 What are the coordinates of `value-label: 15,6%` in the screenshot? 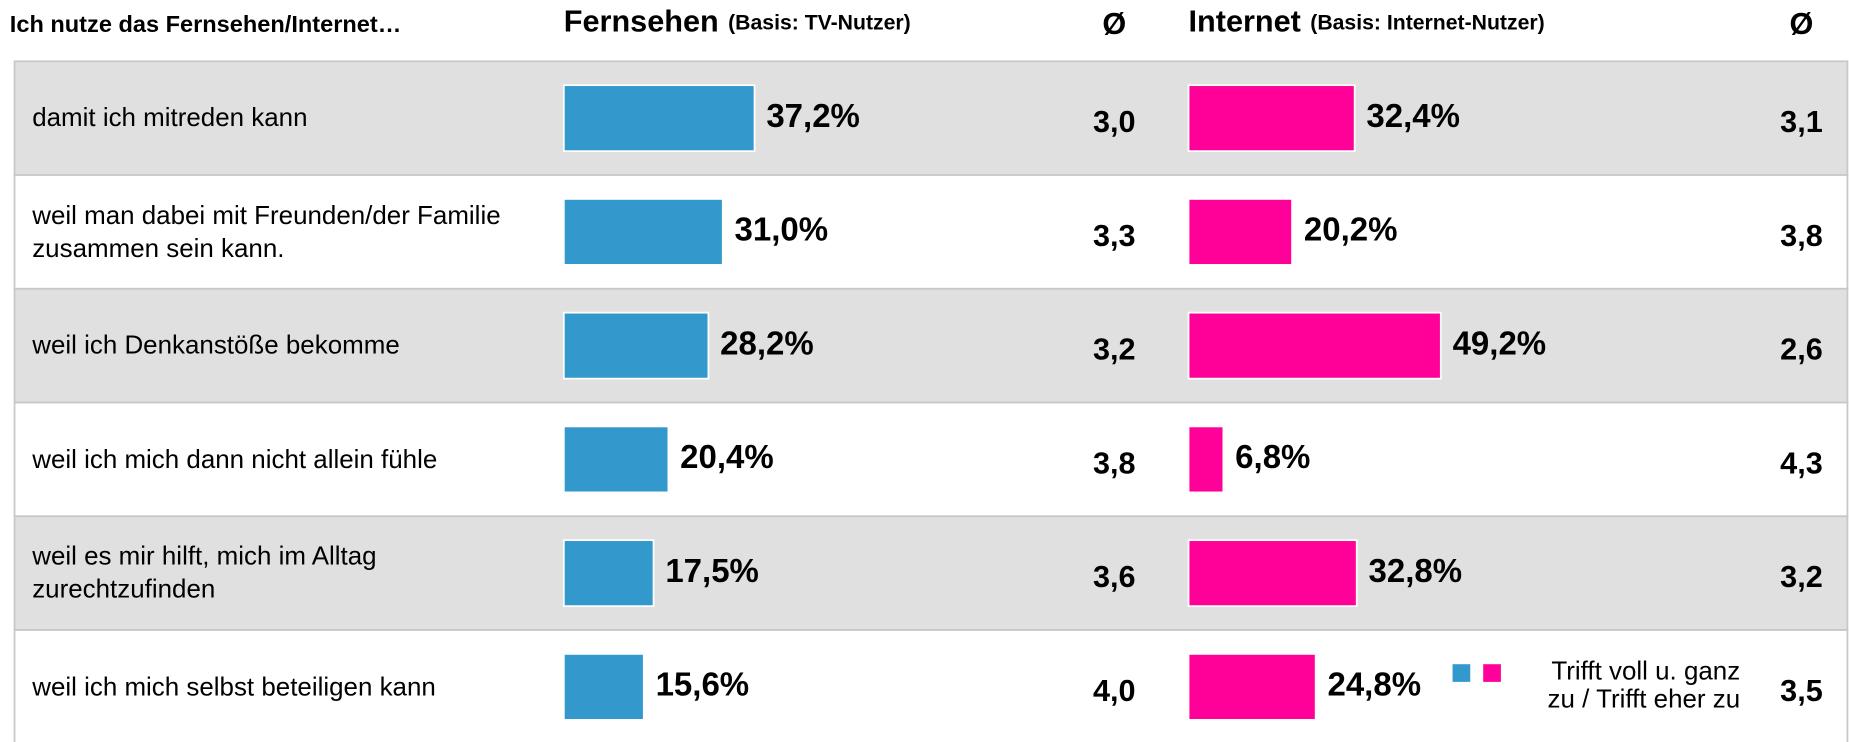 It's located at (703, 684).